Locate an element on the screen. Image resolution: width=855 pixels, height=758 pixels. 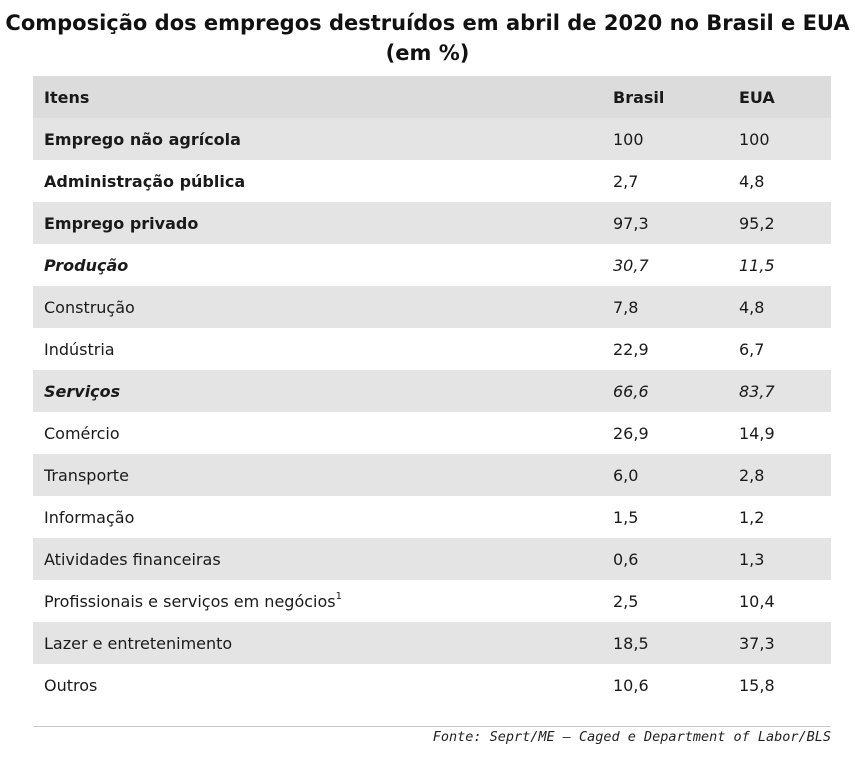
row-value-eua: 10,4 is located at coordinates (757, 601).